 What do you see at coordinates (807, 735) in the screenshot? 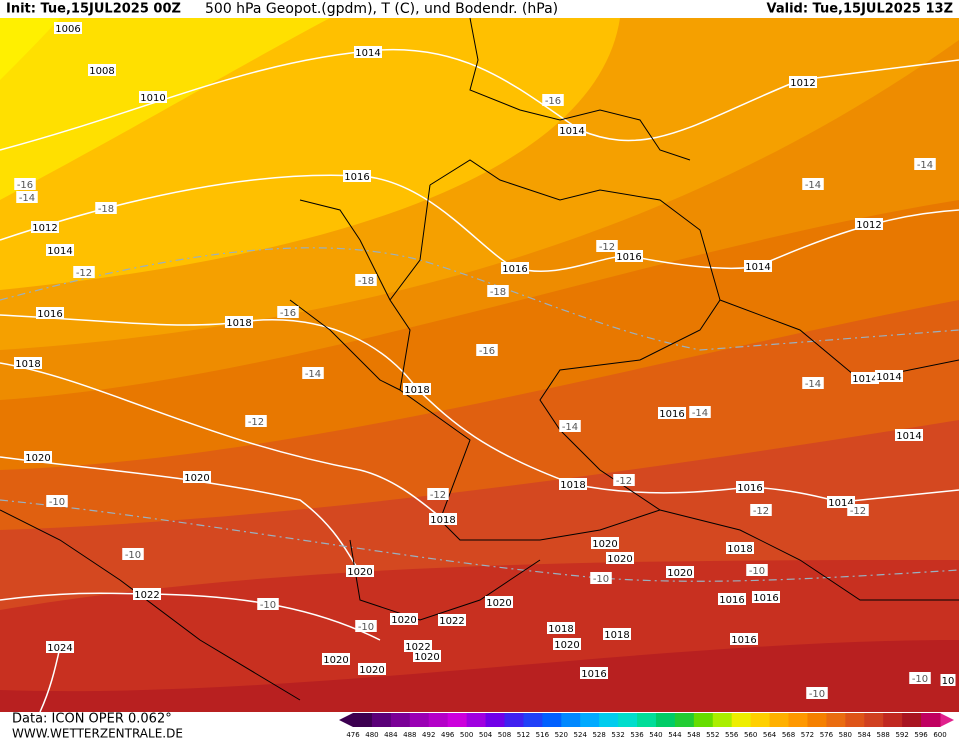
I see `colorbar-tick-label: 572` at bounding box center [807, 735].